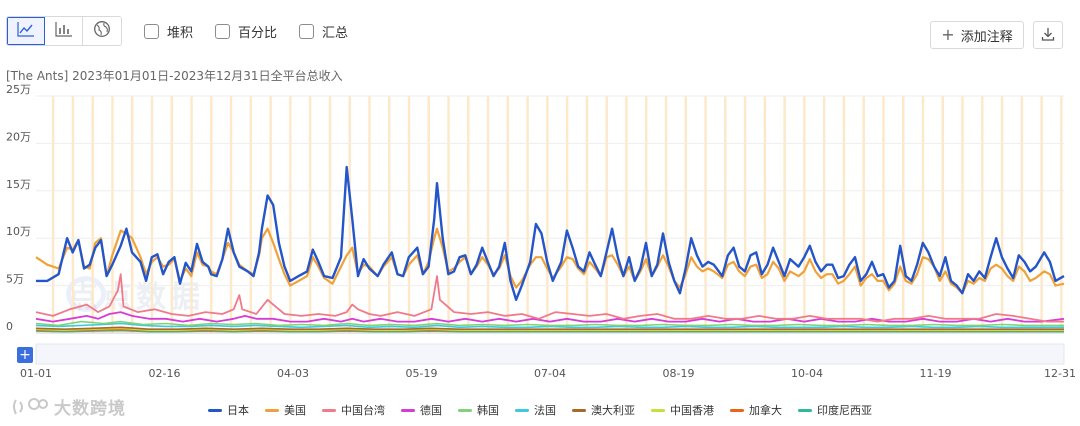 This screenshot has width=1080, height=426. I want to click on legend-item: 日本, so click(228, 410).